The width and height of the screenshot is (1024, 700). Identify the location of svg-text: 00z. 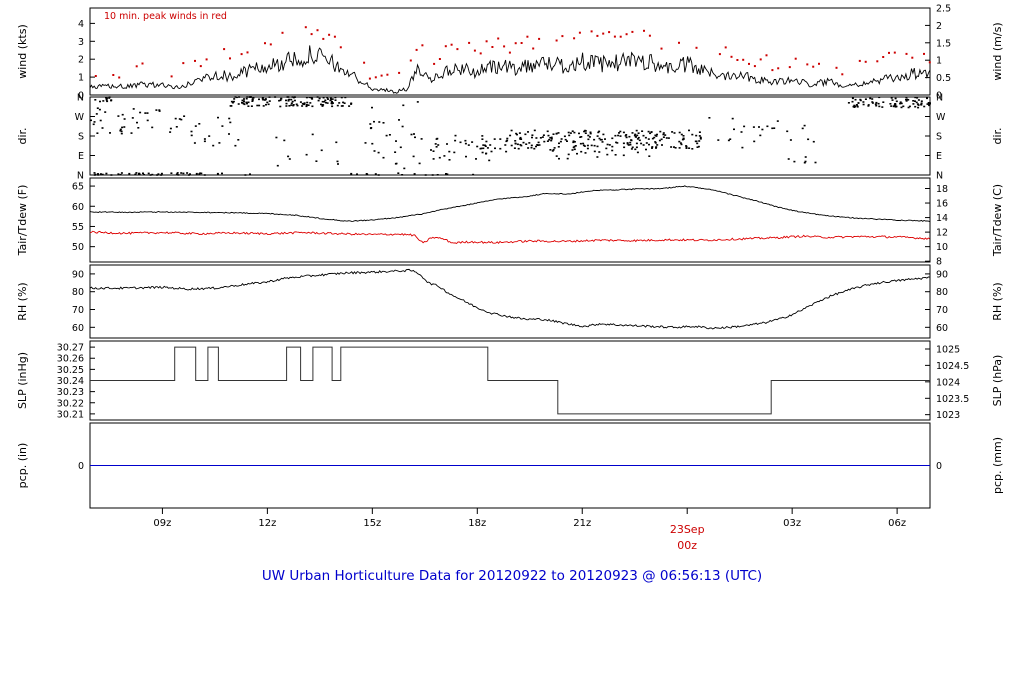
(687, 545).